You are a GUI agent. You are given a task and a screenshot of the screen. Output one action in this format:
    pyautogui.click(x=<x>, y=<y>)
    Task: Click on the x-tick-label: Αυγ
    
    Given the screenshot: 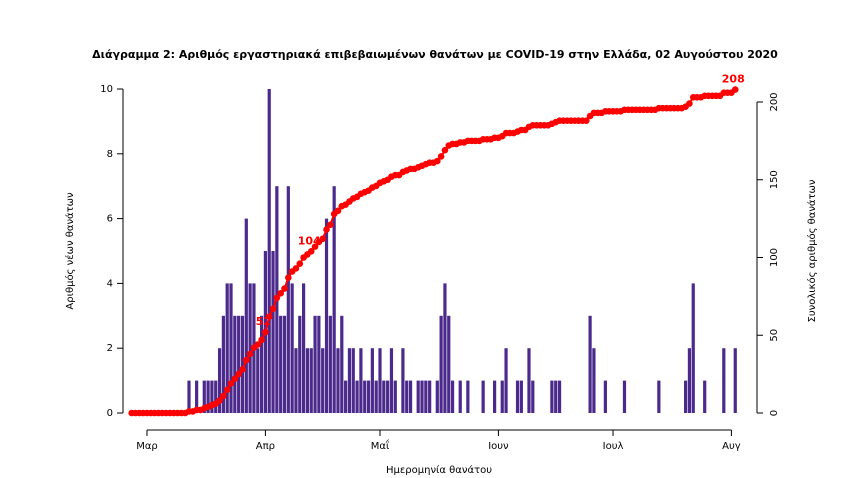 What is the action you would take?
    pyautogui.click(x=731, y=446)
    